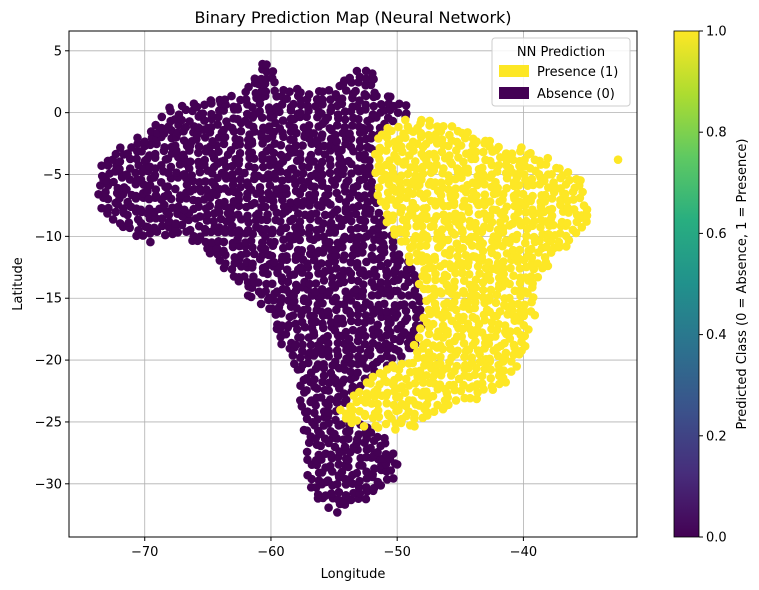  Describe the element at coordinates (576, 94) in the screenshot. I see `legend-label-absence: Absence (0)` at that location.